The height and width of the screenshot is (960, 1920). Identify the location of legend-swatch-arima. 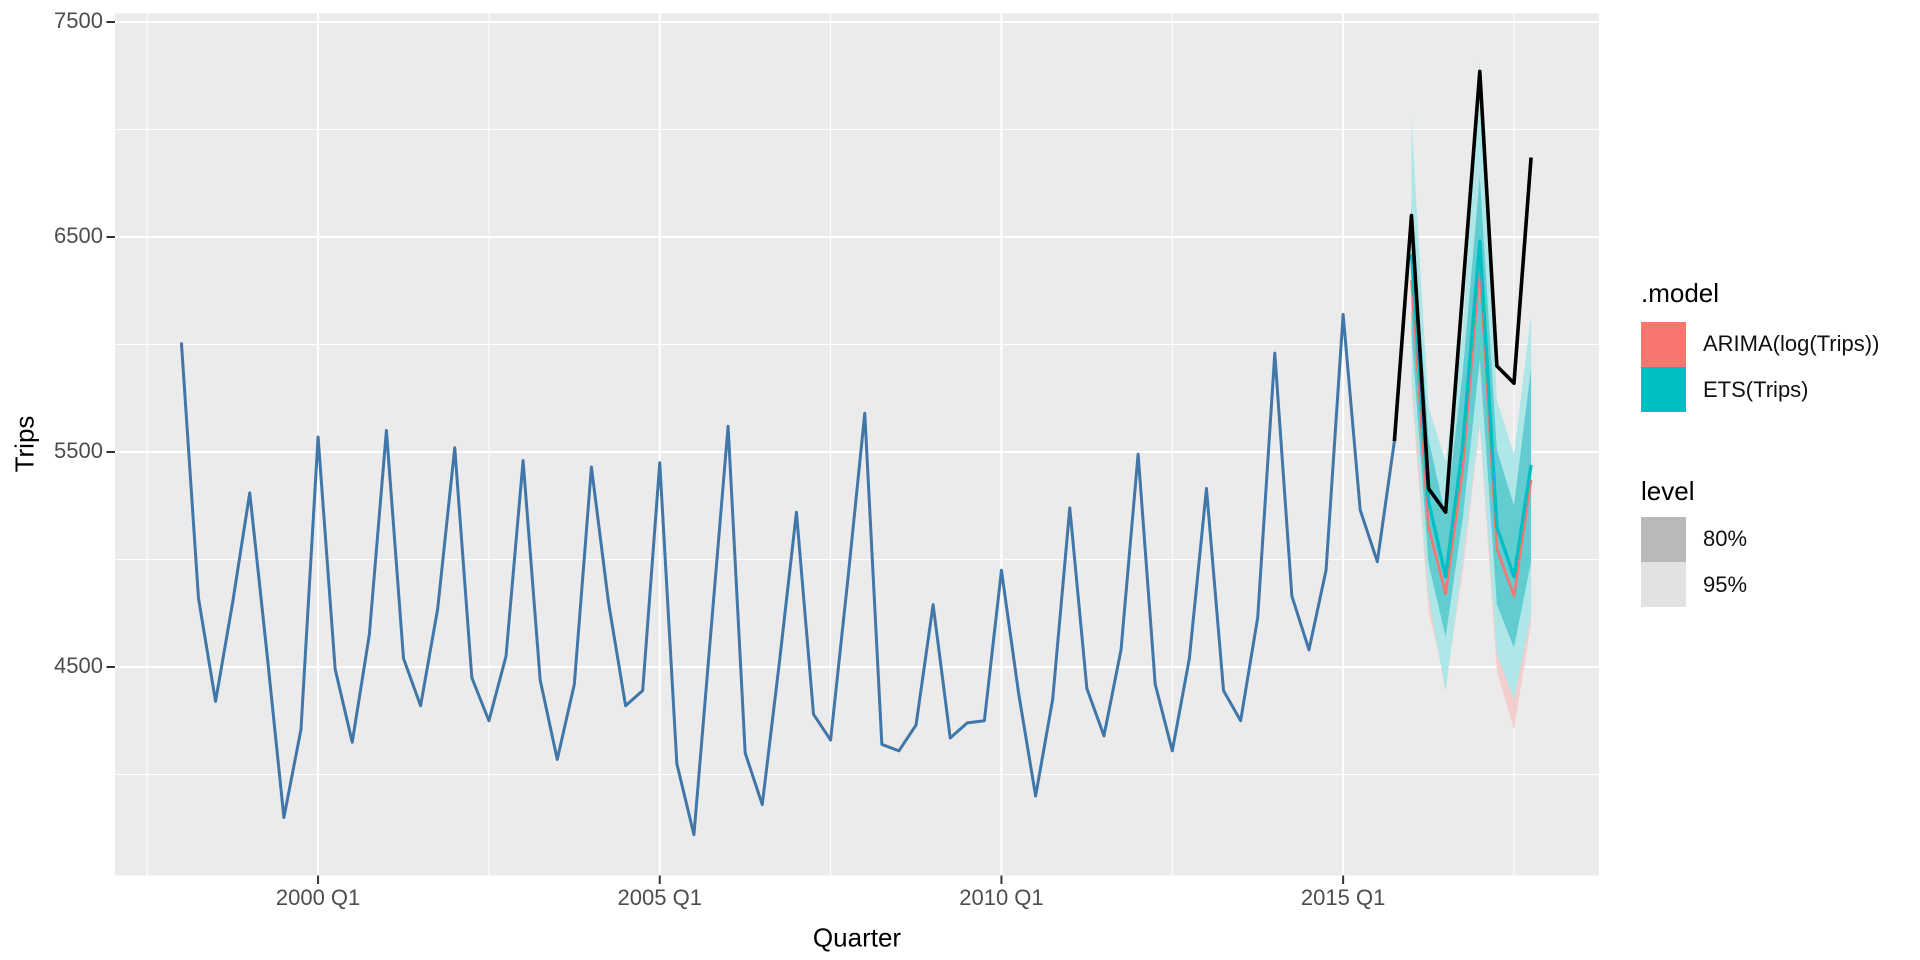
(1663, 344).